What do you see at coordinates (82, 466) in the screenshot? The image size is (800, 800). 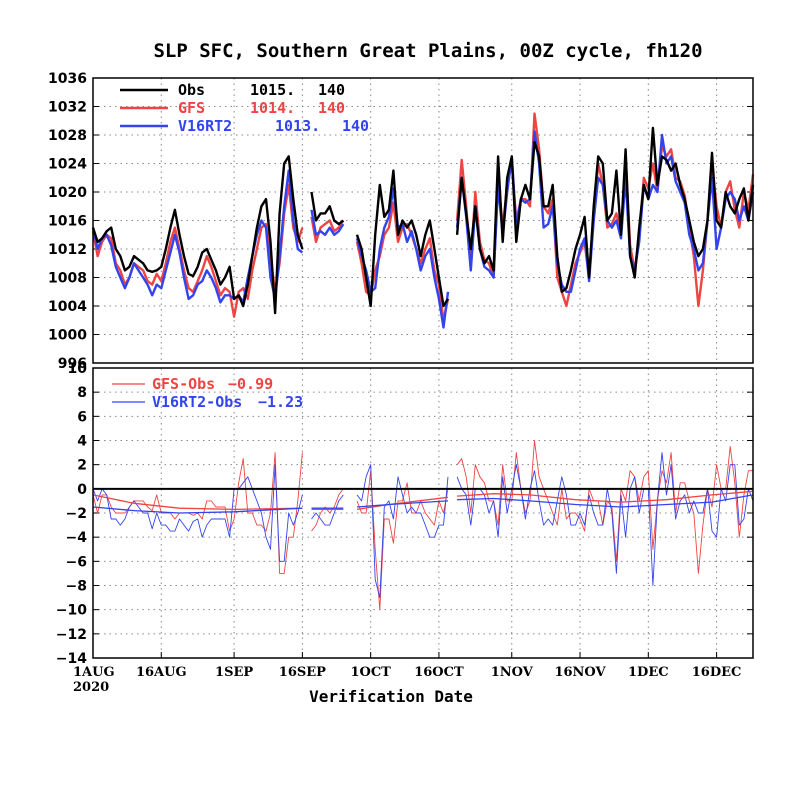 I see `bottom-ytick-label: 2` at bounding box center [82, 466].